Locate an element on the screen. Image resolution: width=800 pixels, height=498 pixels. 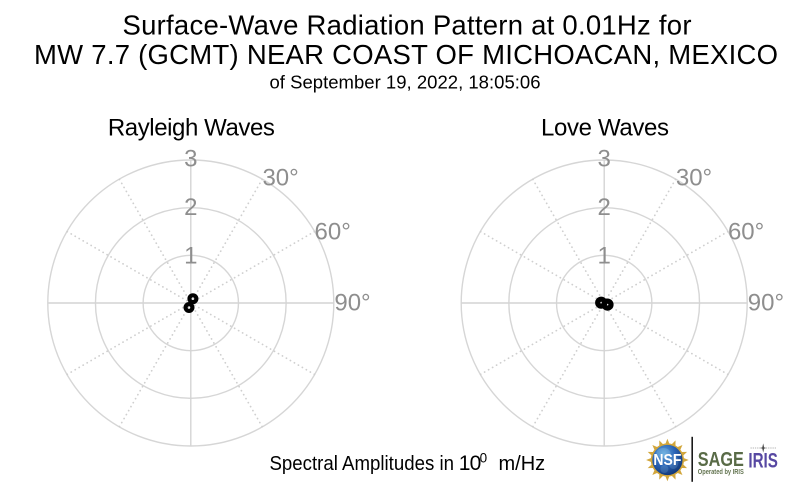
svg-text: Rayleigh Waves is located at coordinates (191, 128).